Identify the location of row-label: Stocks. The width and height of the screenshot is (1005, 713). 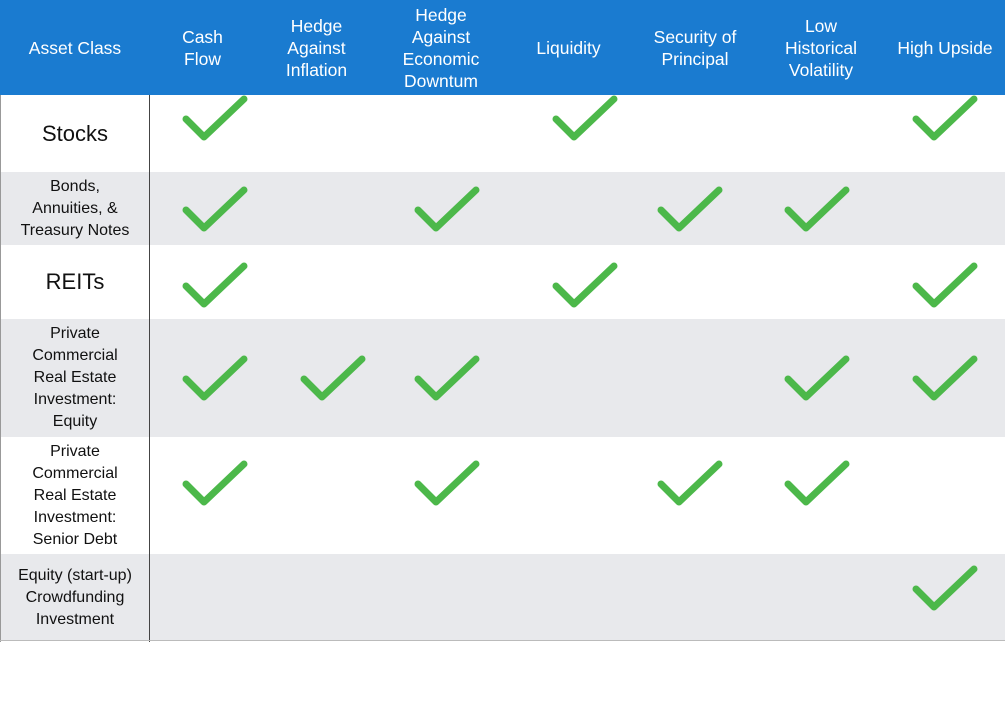
(75, 133).